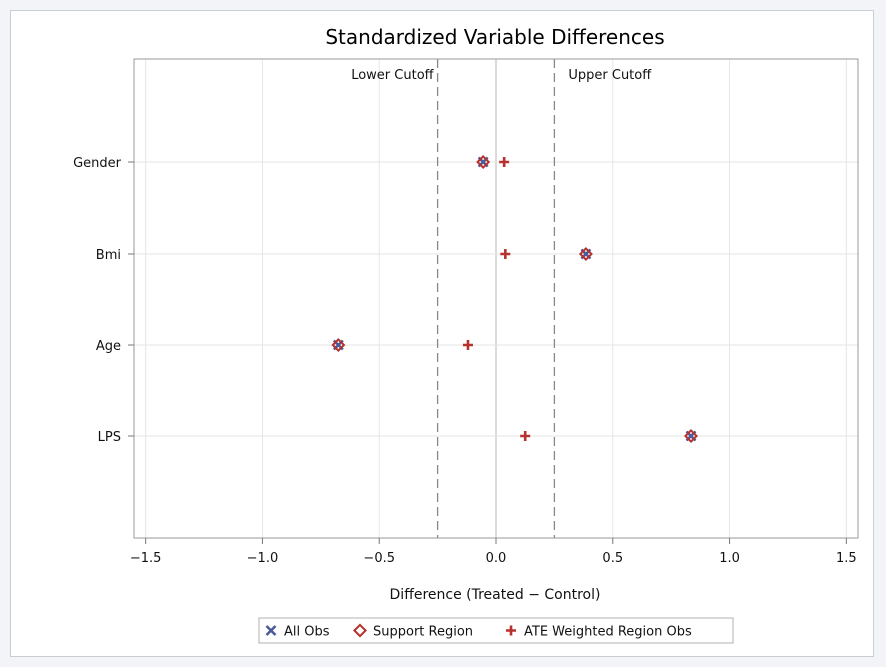 Image resolution: width=886 pixels, height=667 pixels. What do you see at coordinates (525, 436) in the screenshot?
I see `point-plus-lps` at bounding box center [525, 436].